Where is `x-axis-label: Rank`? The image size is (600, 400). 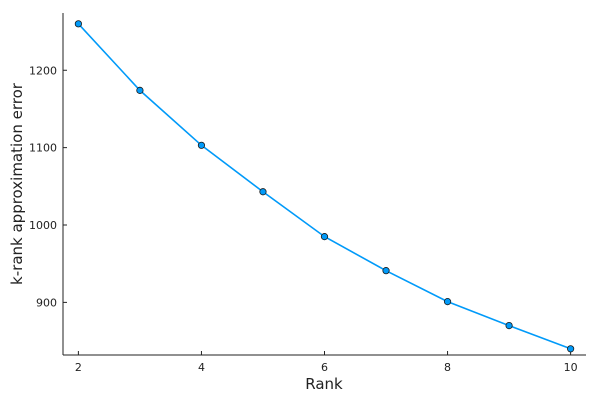 x-axis-label: Rank is located at coordinates (324, 384).